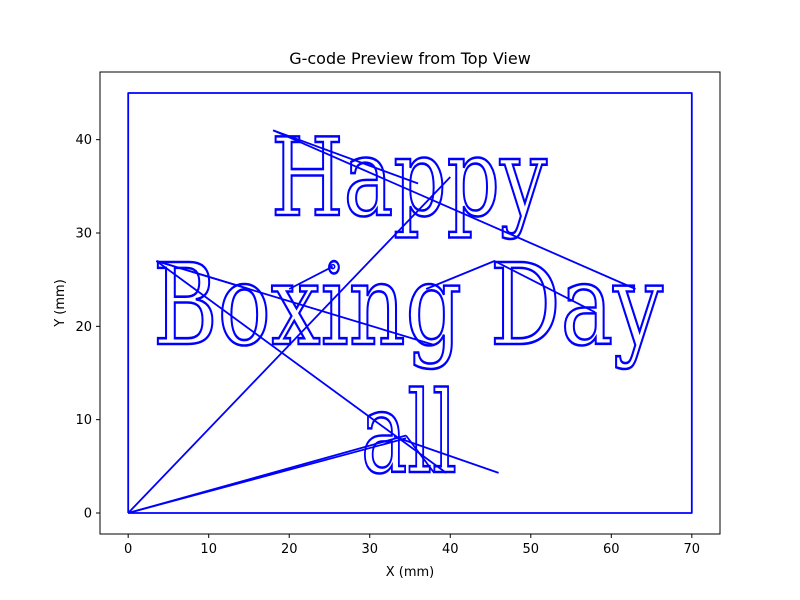 The height and width of the screenshot is (600, 800). Describe the element at coordinates (289, 549) in the screenshot. I see `x-tick-label-20: 20` at that location.